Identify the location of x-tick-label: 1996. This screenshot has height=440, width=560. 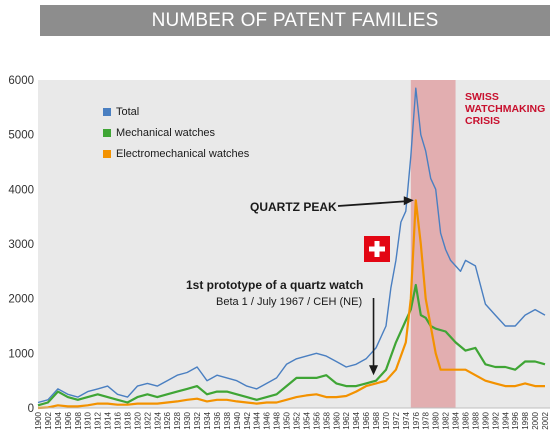
(515, 420).